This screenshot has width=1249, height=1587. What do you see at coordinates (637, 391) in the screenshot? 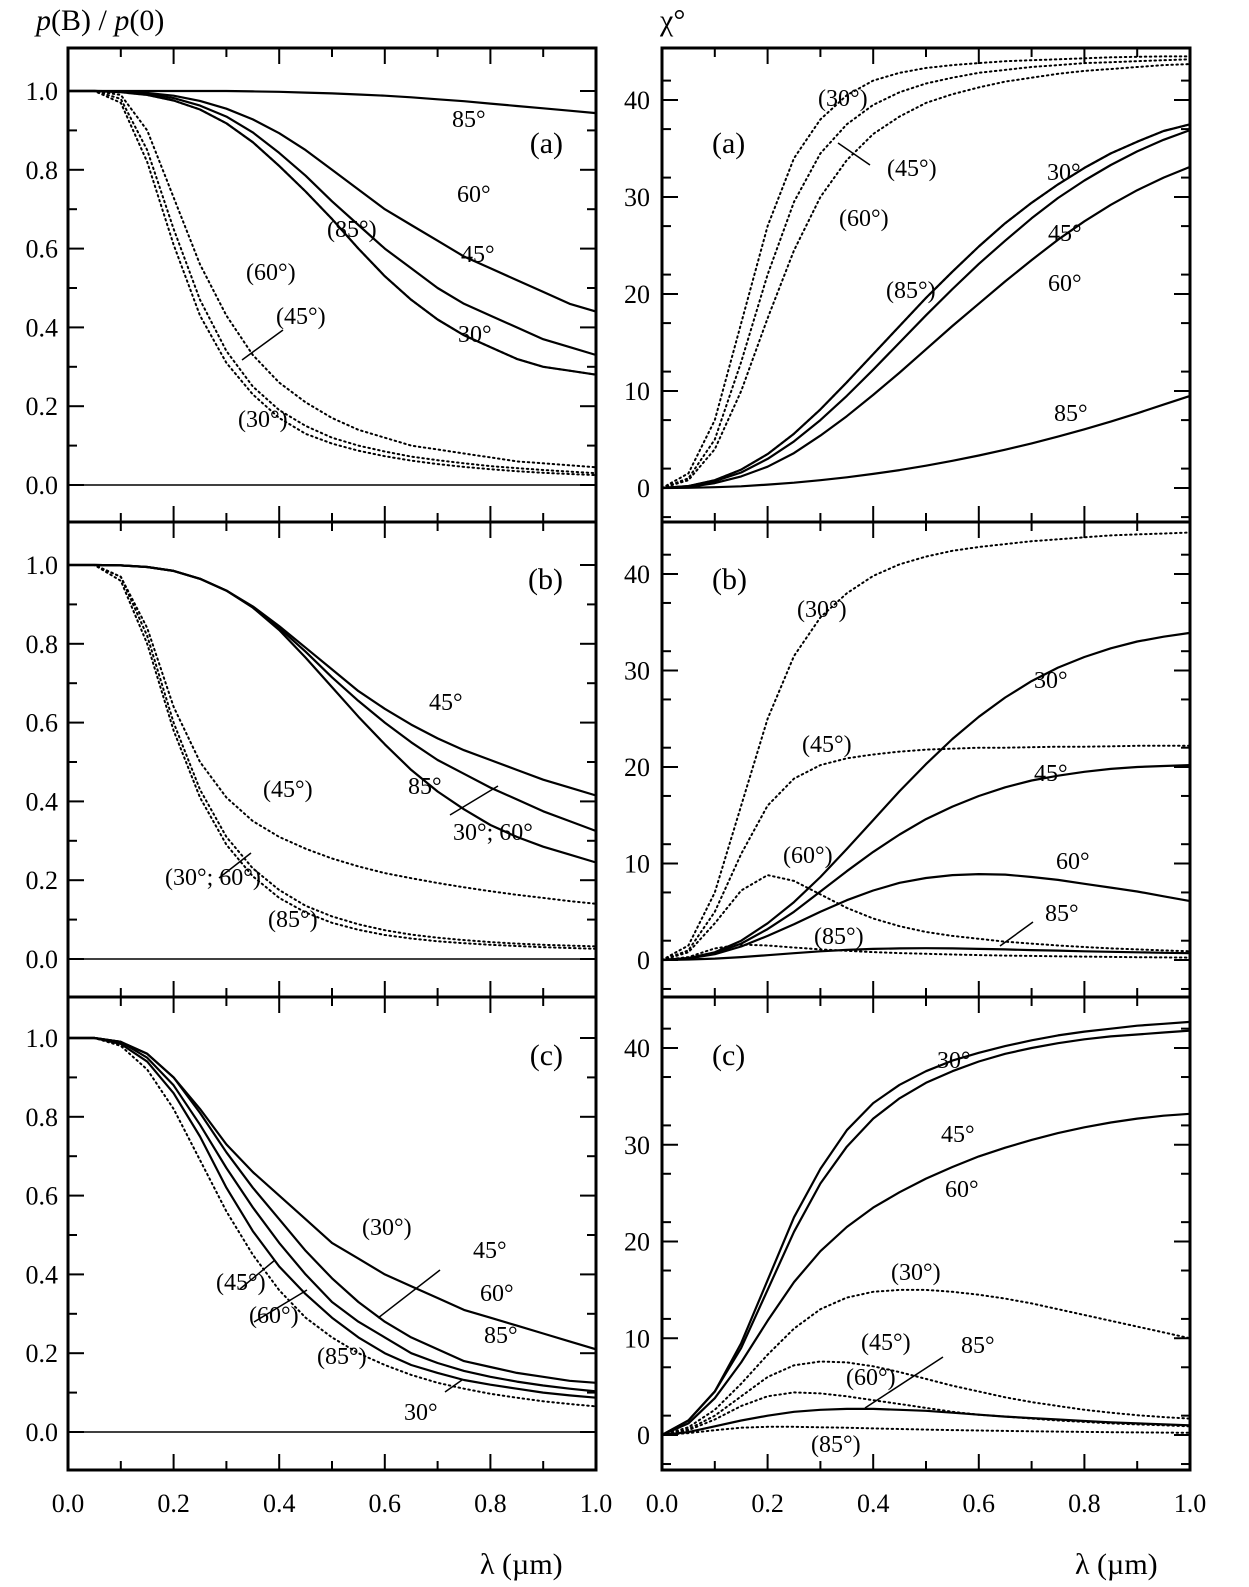
I see `y-tick-label: 10` at bounding box center [637, 391].